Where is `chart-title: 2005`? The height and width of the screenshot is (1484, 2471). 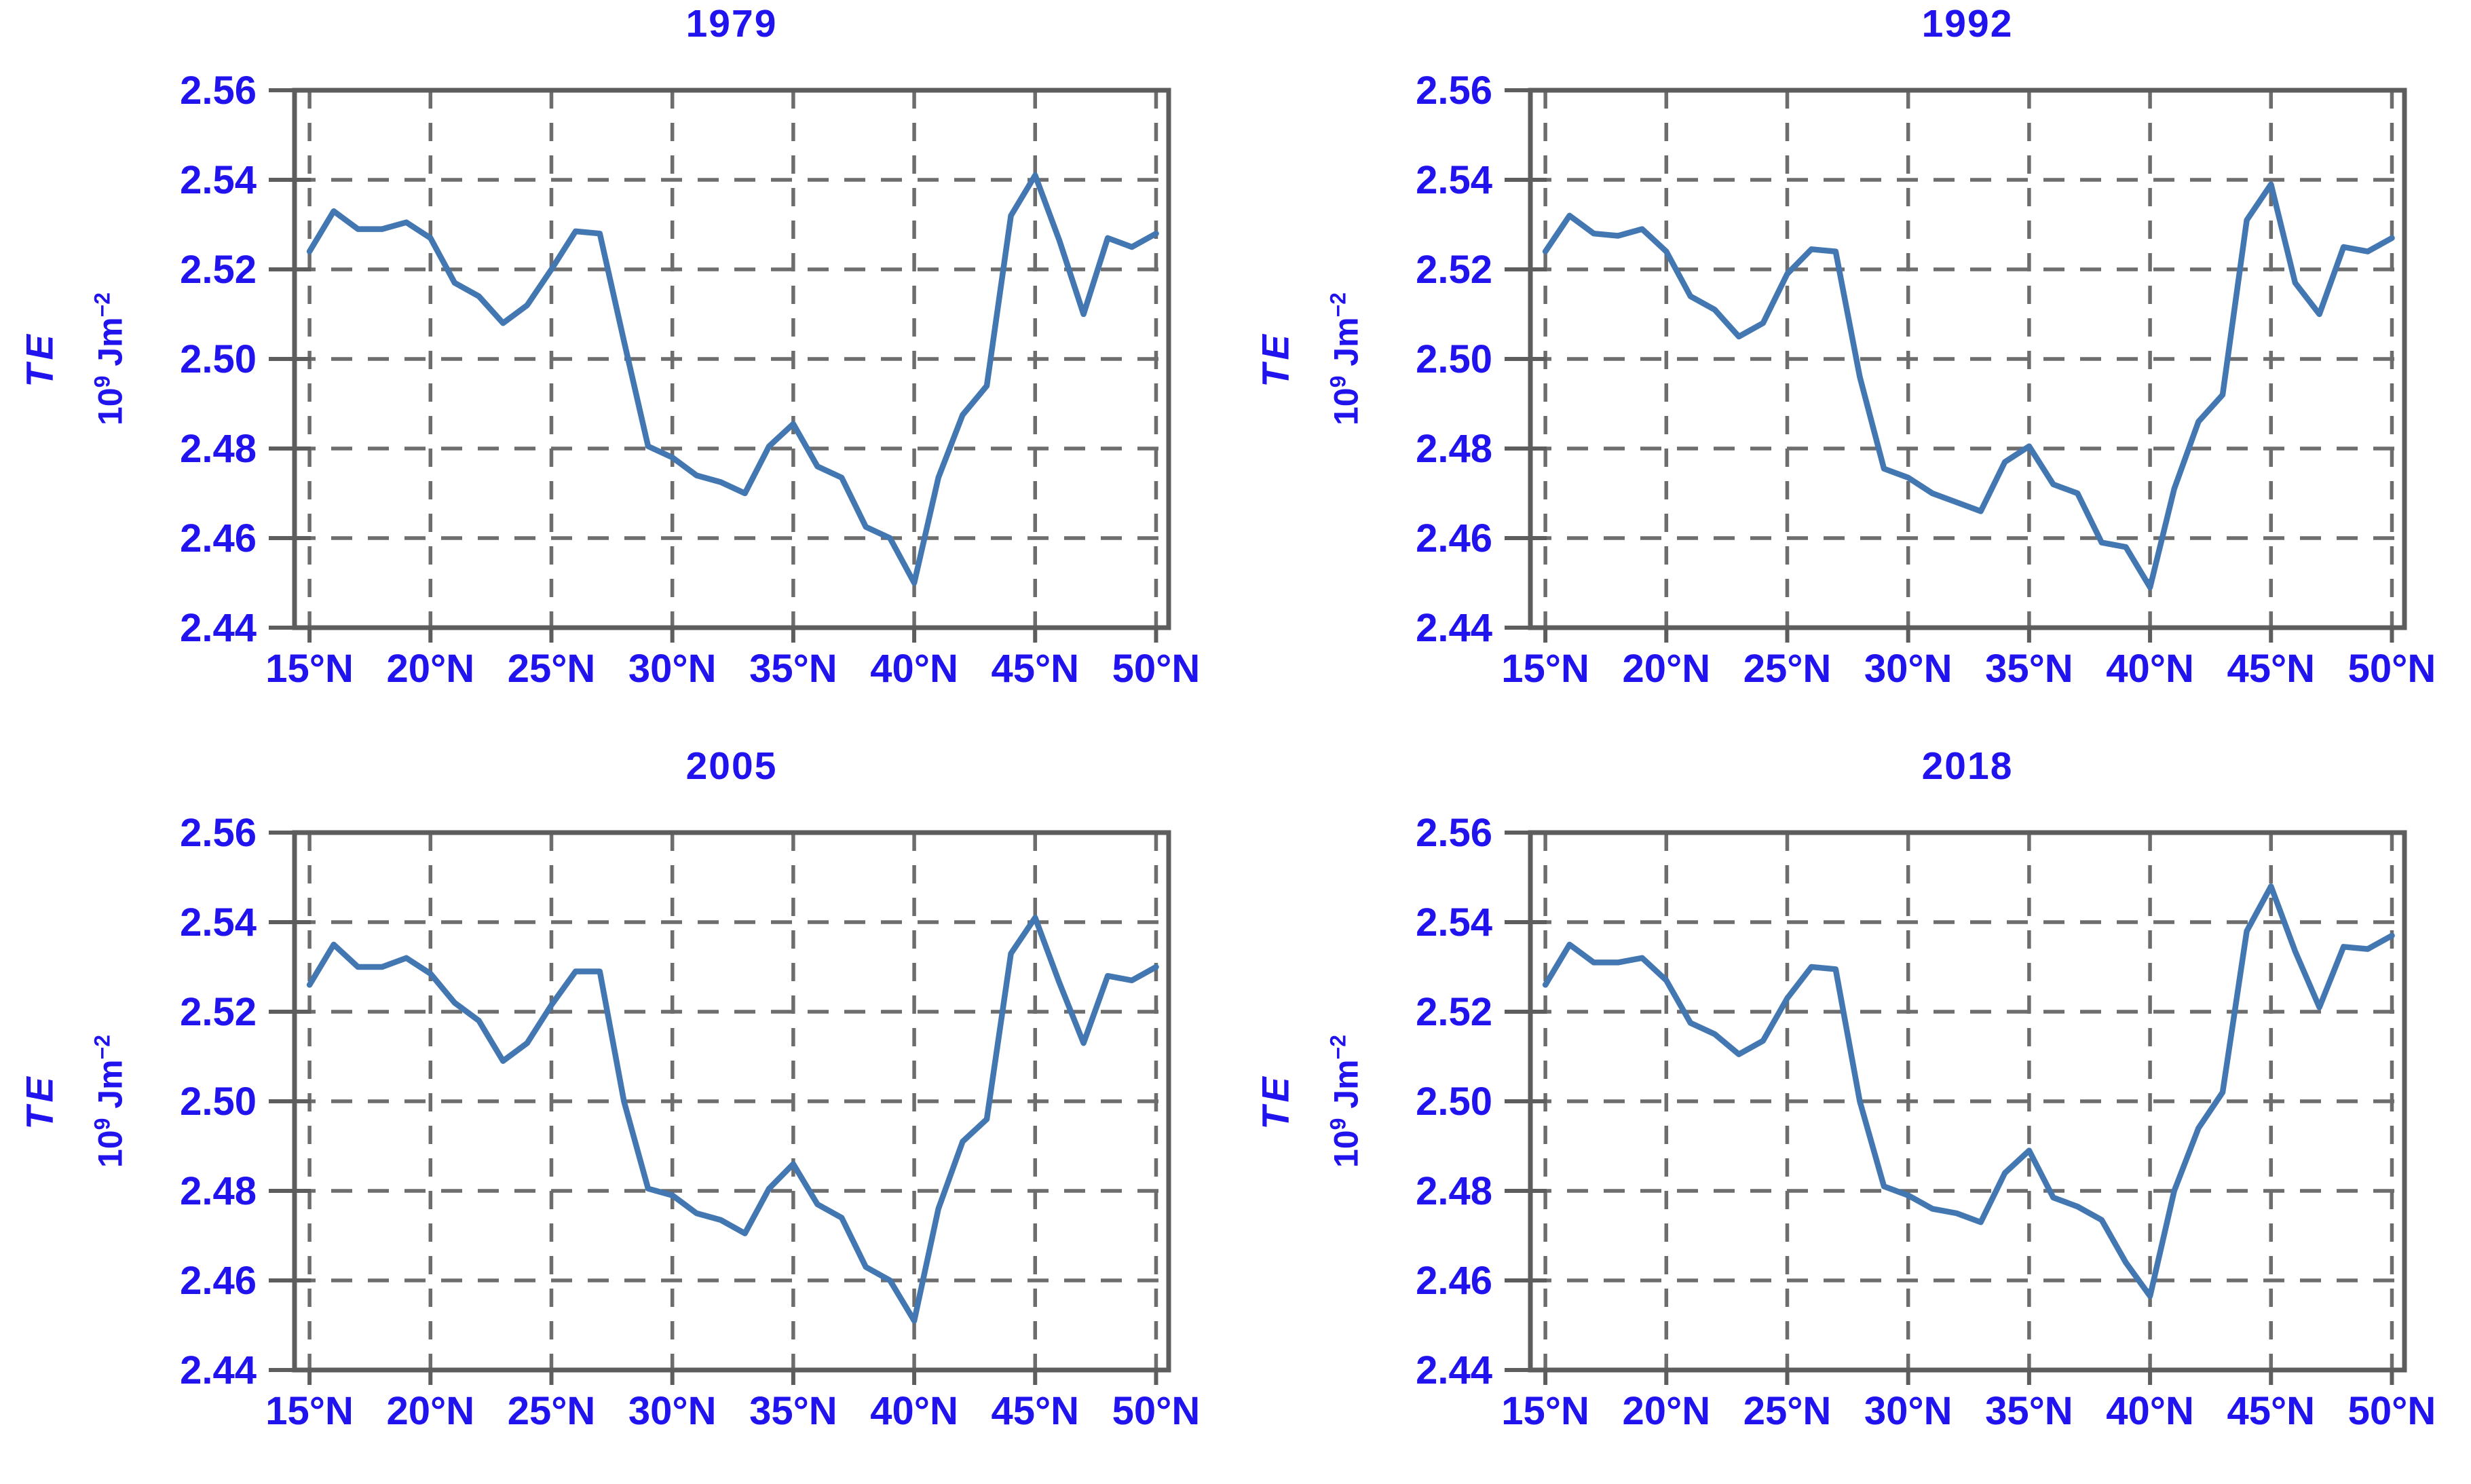
chart-title: 2005 is located at coordinates (731, 766).